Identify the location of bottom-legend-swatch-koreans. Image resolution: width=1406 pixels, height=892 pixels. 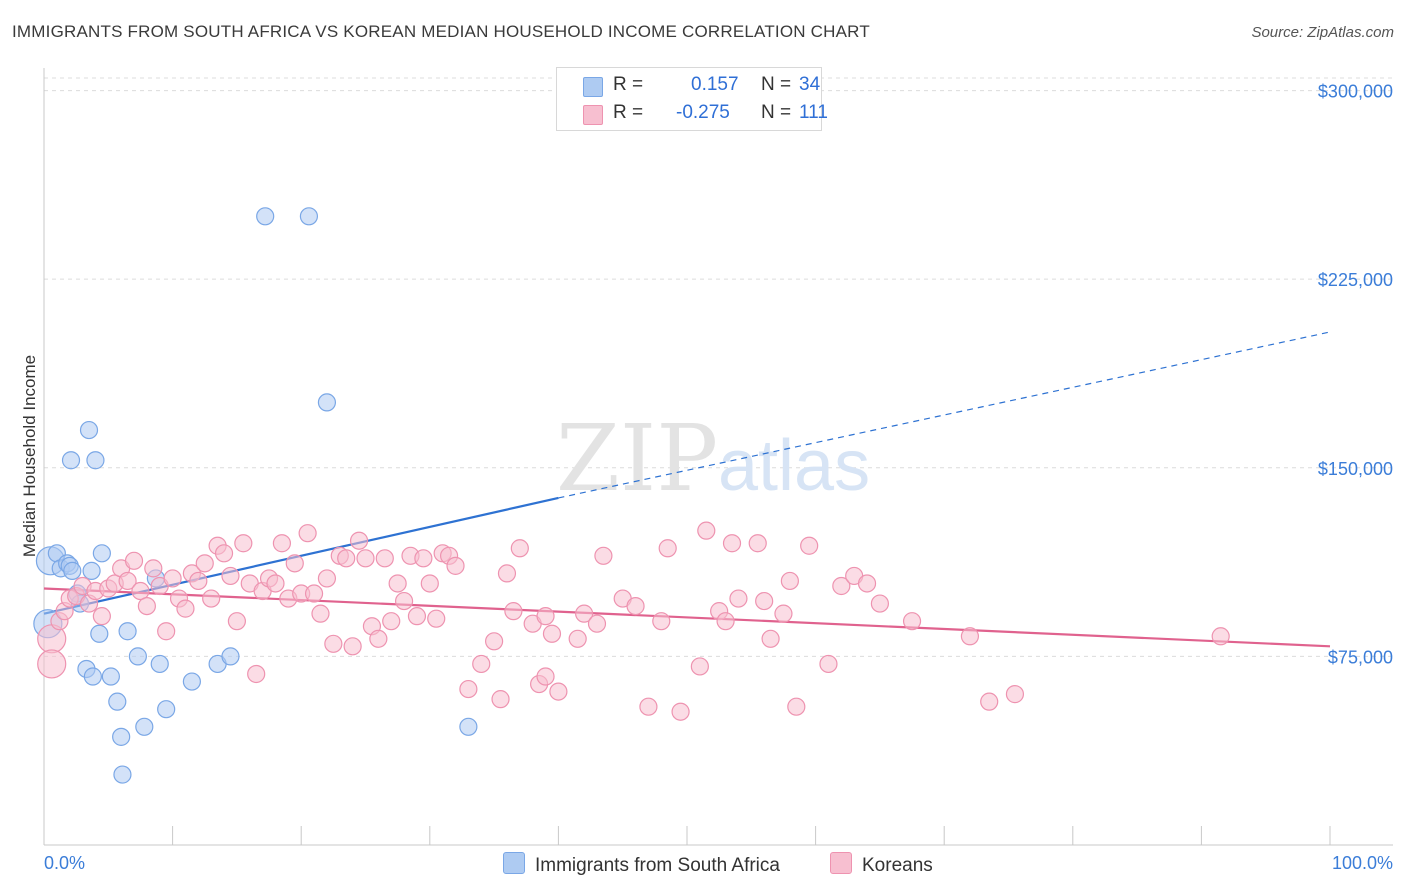
(841, 863).